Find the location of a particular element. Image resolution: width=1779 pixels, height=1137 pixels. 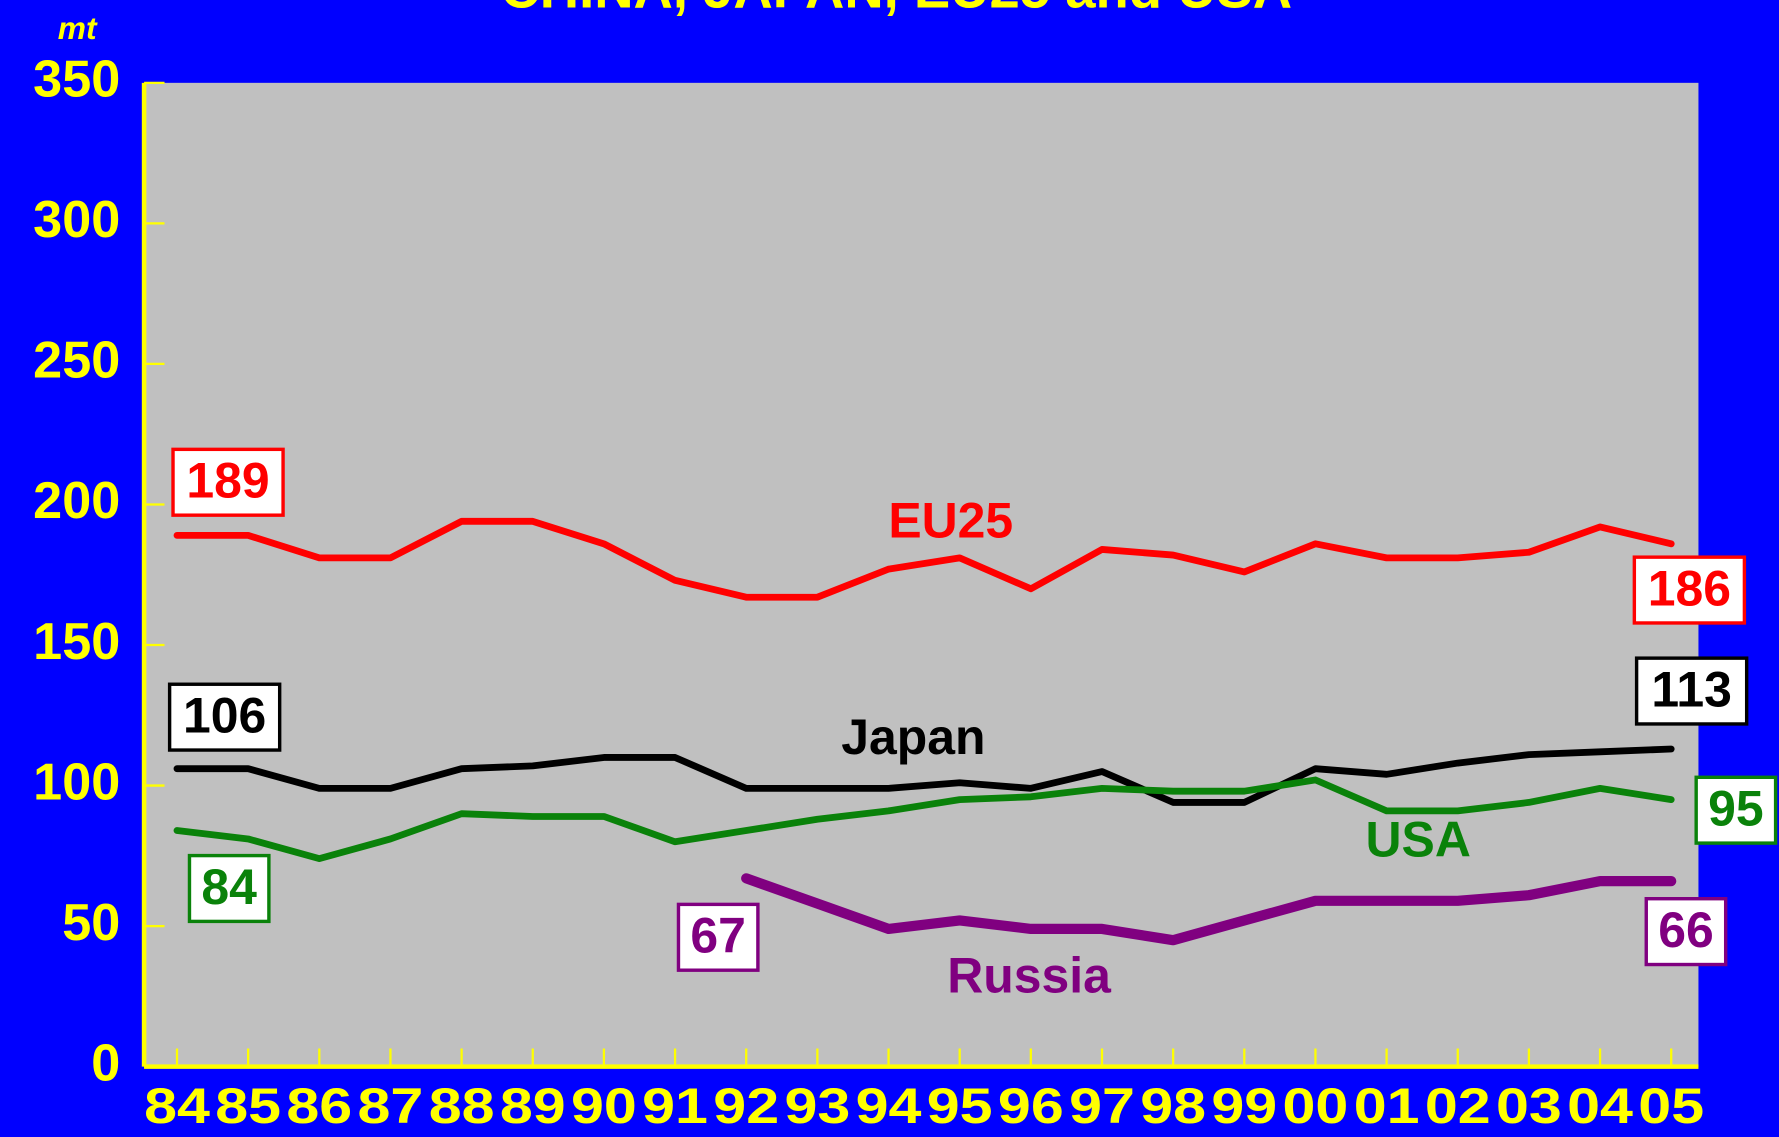

value-label: 95 is located at coordinates (1736, 809).